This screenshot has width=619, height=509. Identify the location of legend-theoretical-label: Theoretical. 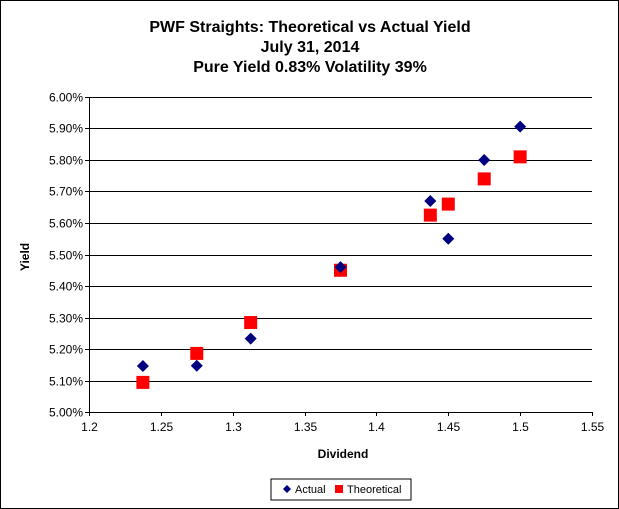
(374, 490).